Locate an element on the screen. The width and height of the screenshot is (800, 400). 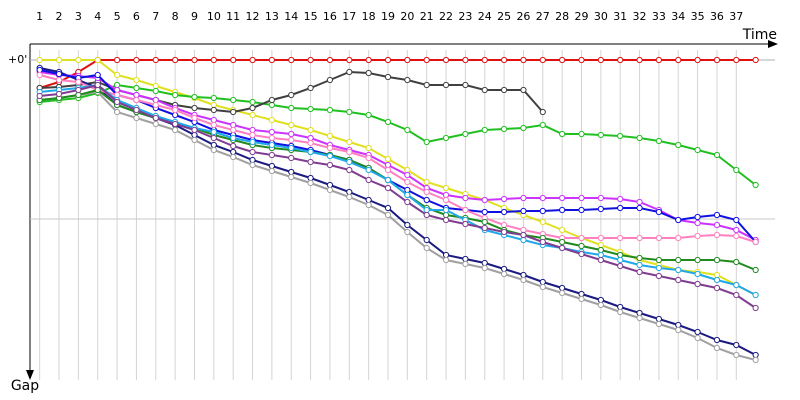
x-tick-label: 31 is located at coordinates (620, 16).